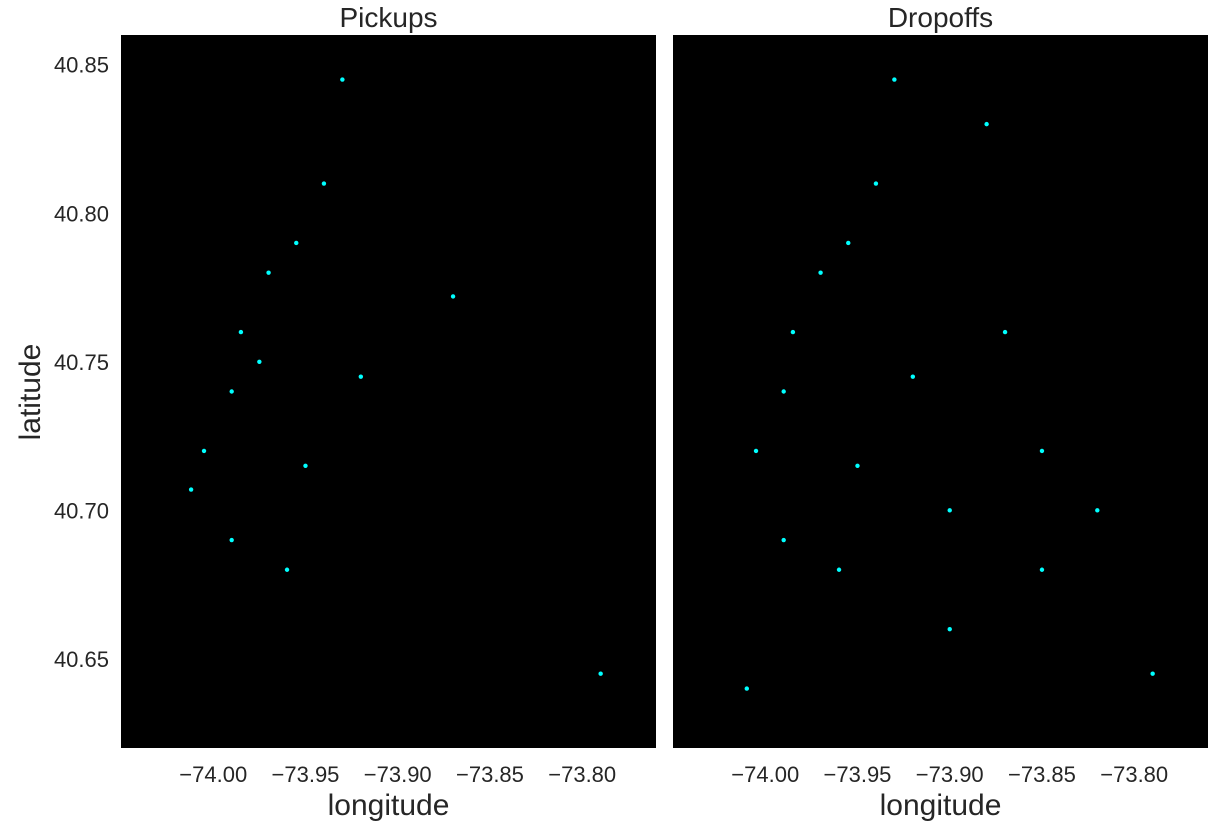  What do you see at coordinates (81, 510) in the screenshot?
I see `y-tick-label: 40.70` at bounding box center [81, 510].